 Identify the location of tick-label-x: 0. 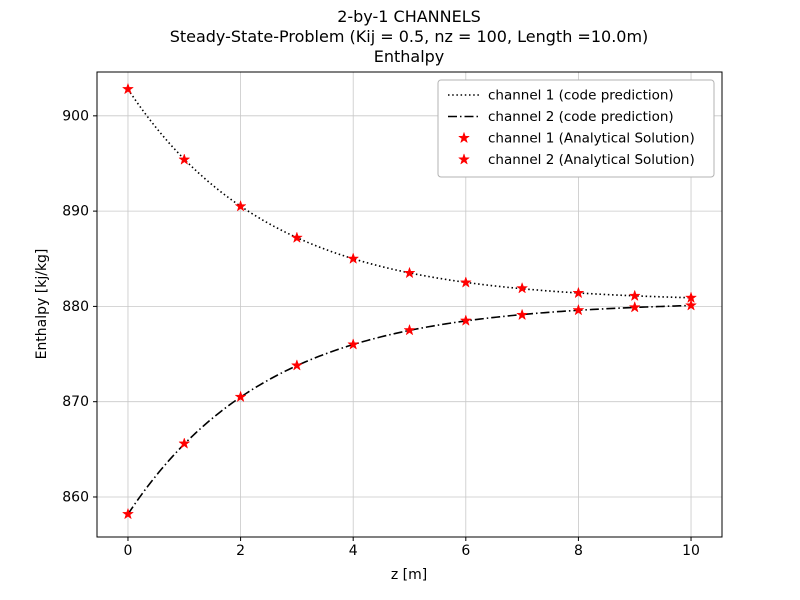
(128, 551).